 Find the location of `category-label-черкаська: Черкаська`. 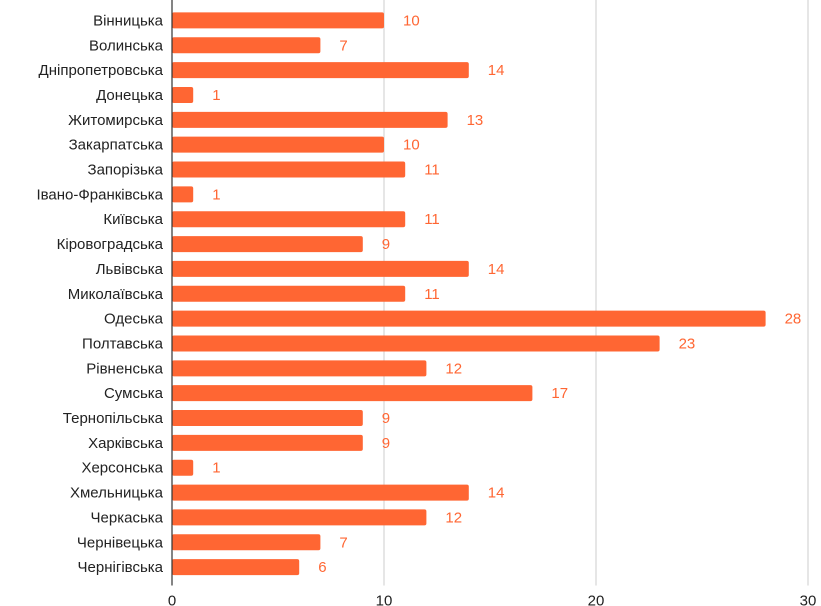

category-label-черкаська: Черкаська is located at coordinates (127, 517).